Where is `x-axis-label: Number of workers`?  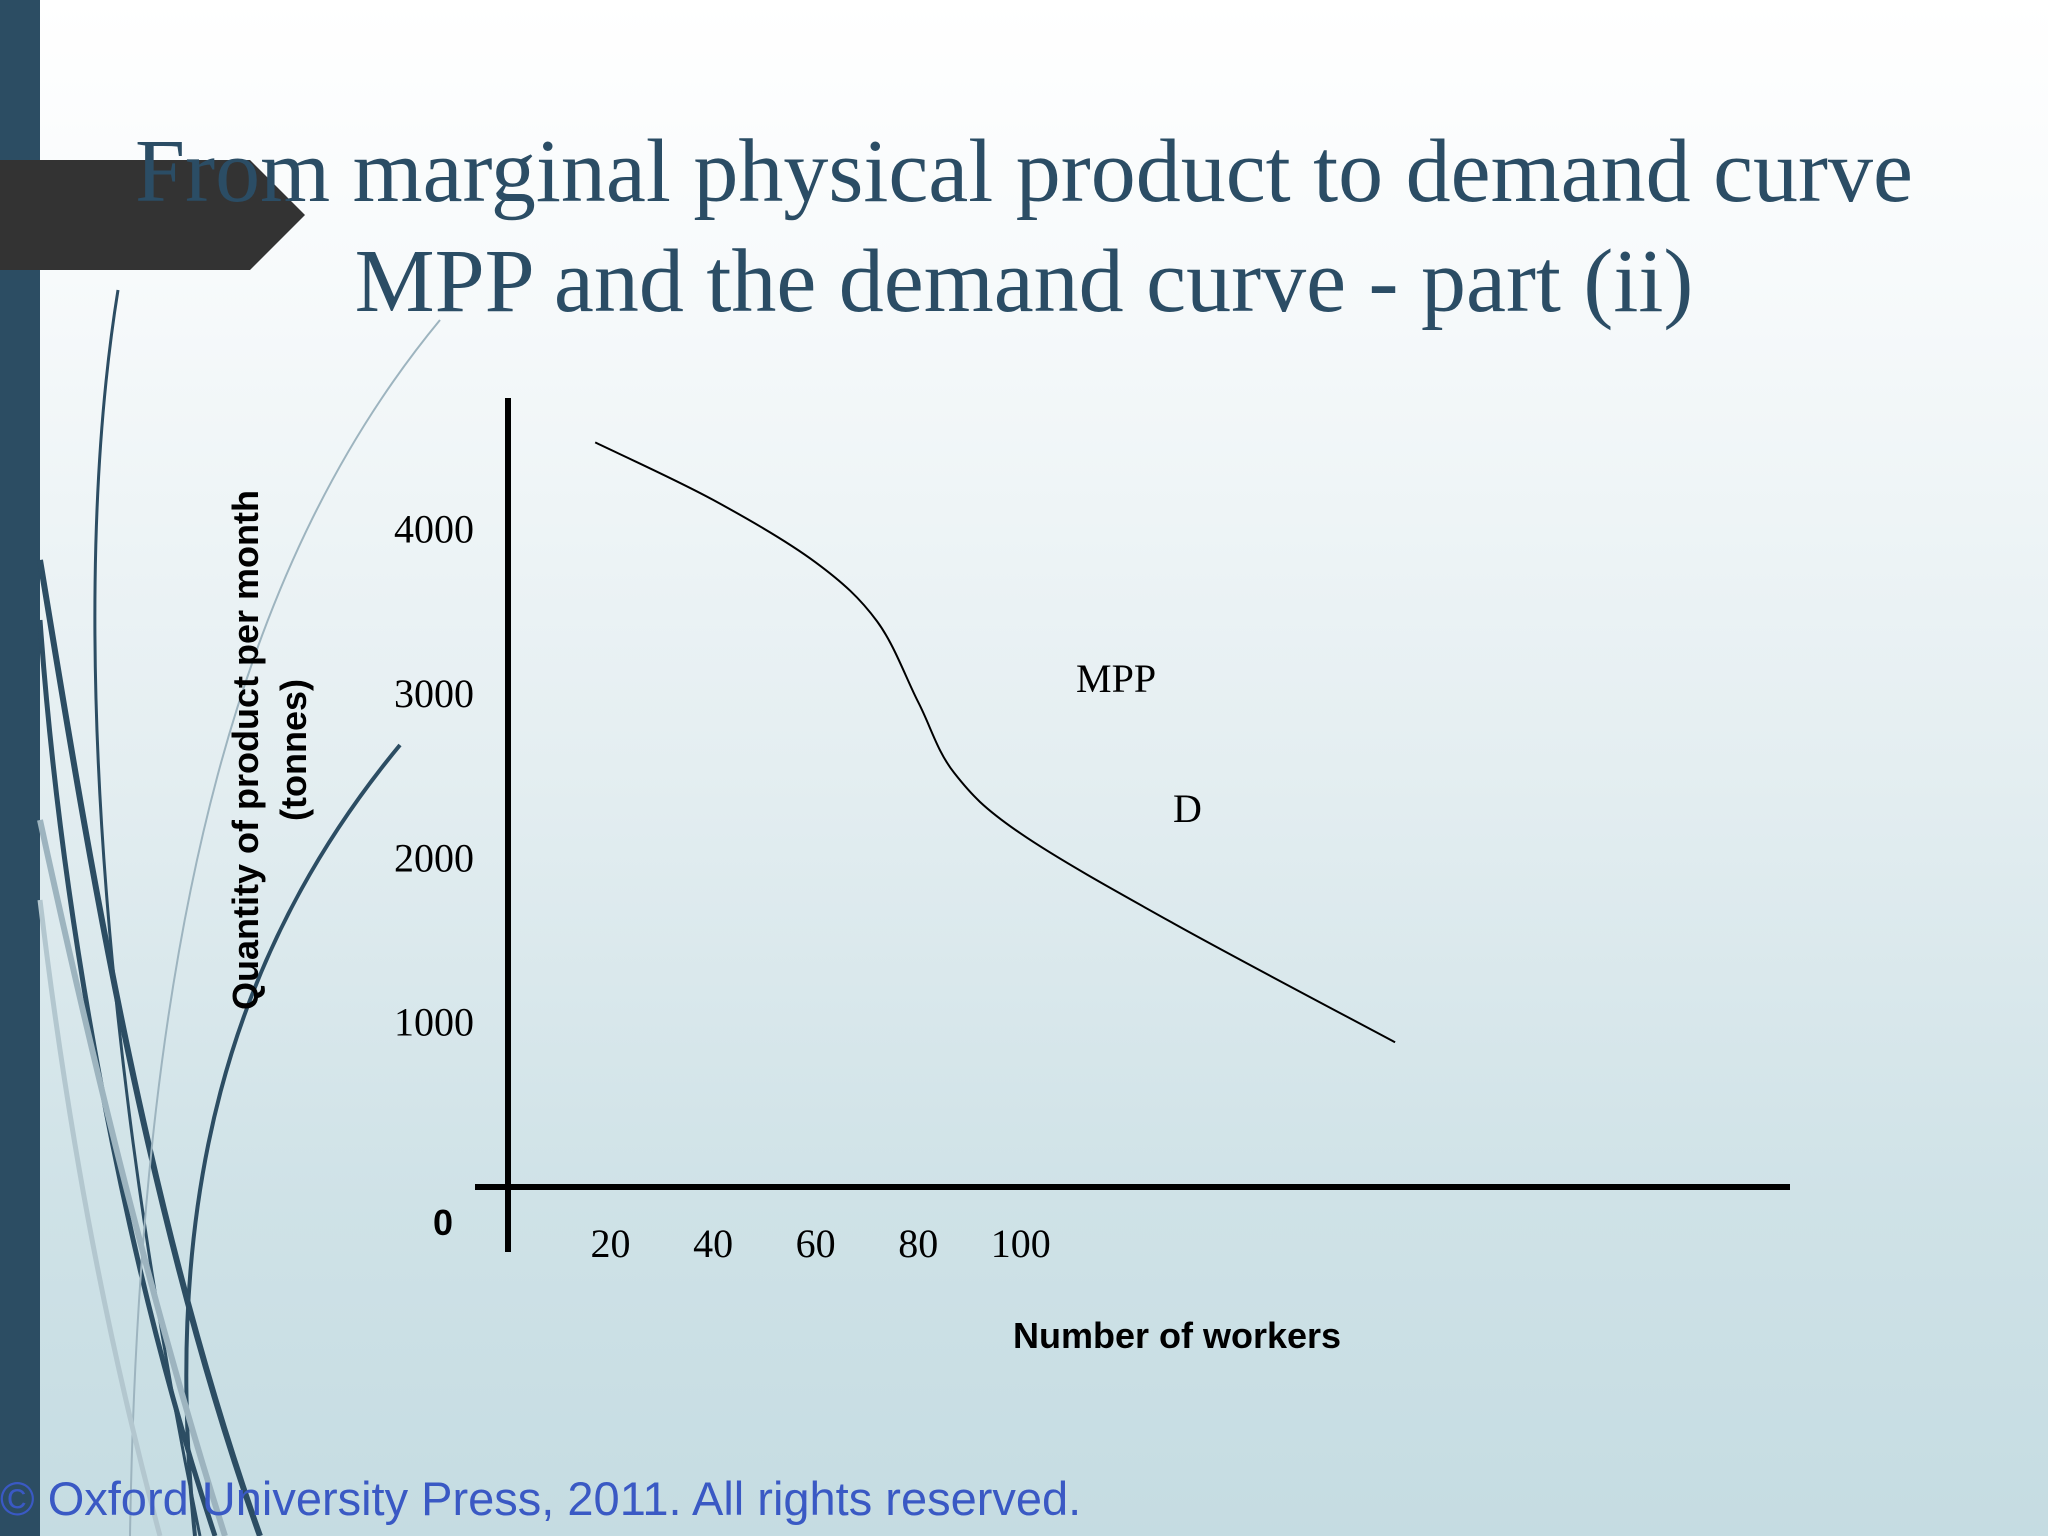
x-axis-label: Number of workers is located at coordinates (1177, 1335).